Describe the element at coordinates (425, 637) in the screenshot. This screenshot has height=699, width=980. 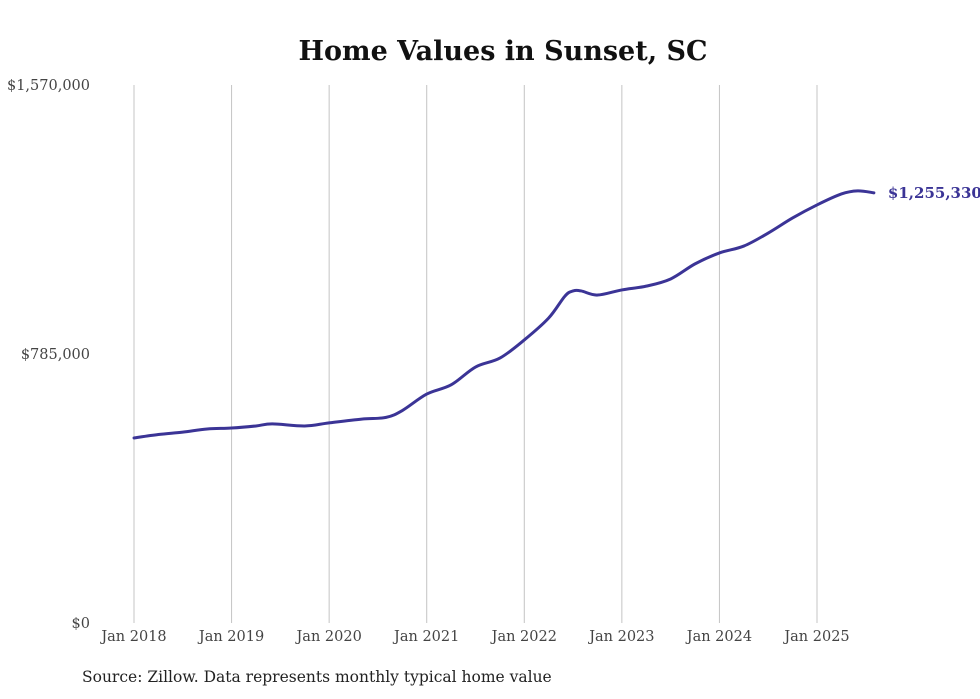
I see `x-tick-label: Jan 2021` at that location.